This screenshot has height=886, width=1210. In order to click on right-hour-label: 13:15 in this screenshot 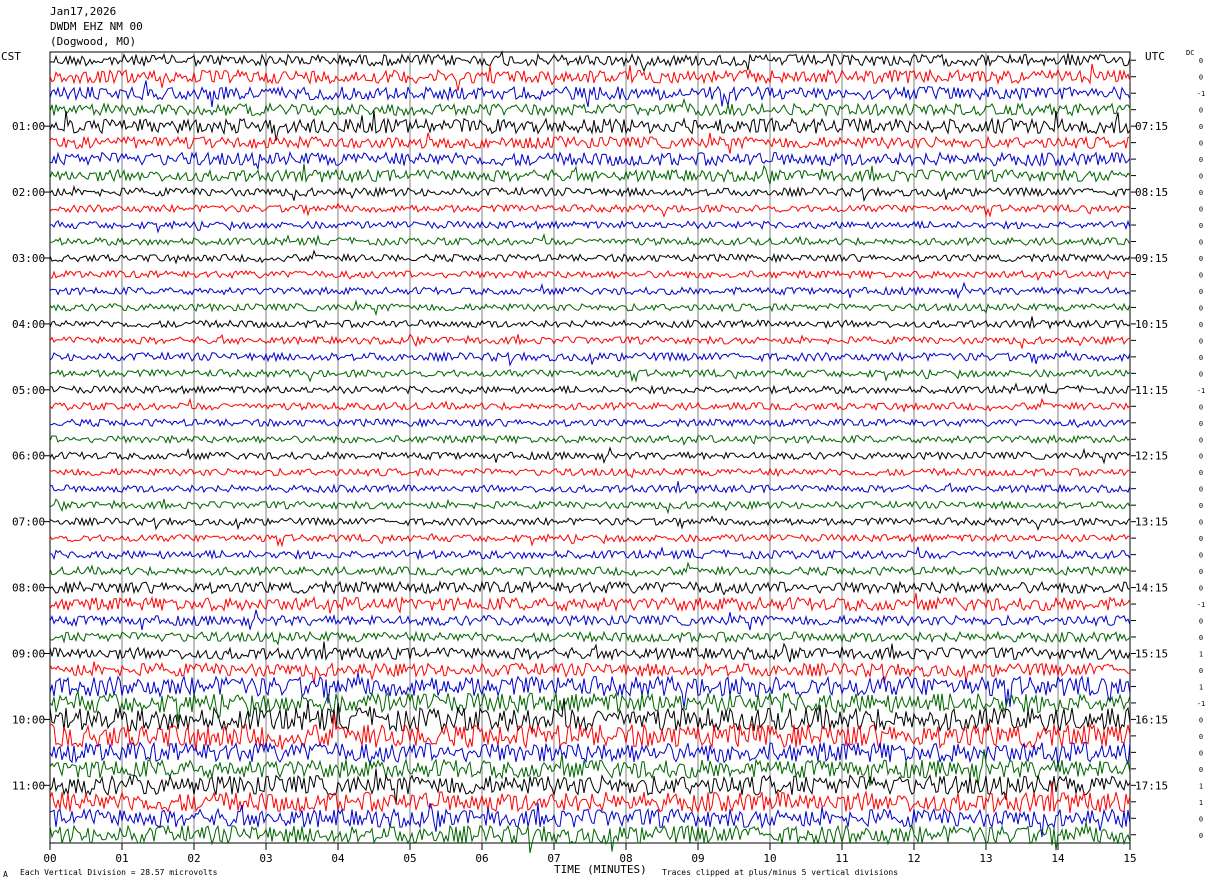, I will do `click(1151, 522)`.